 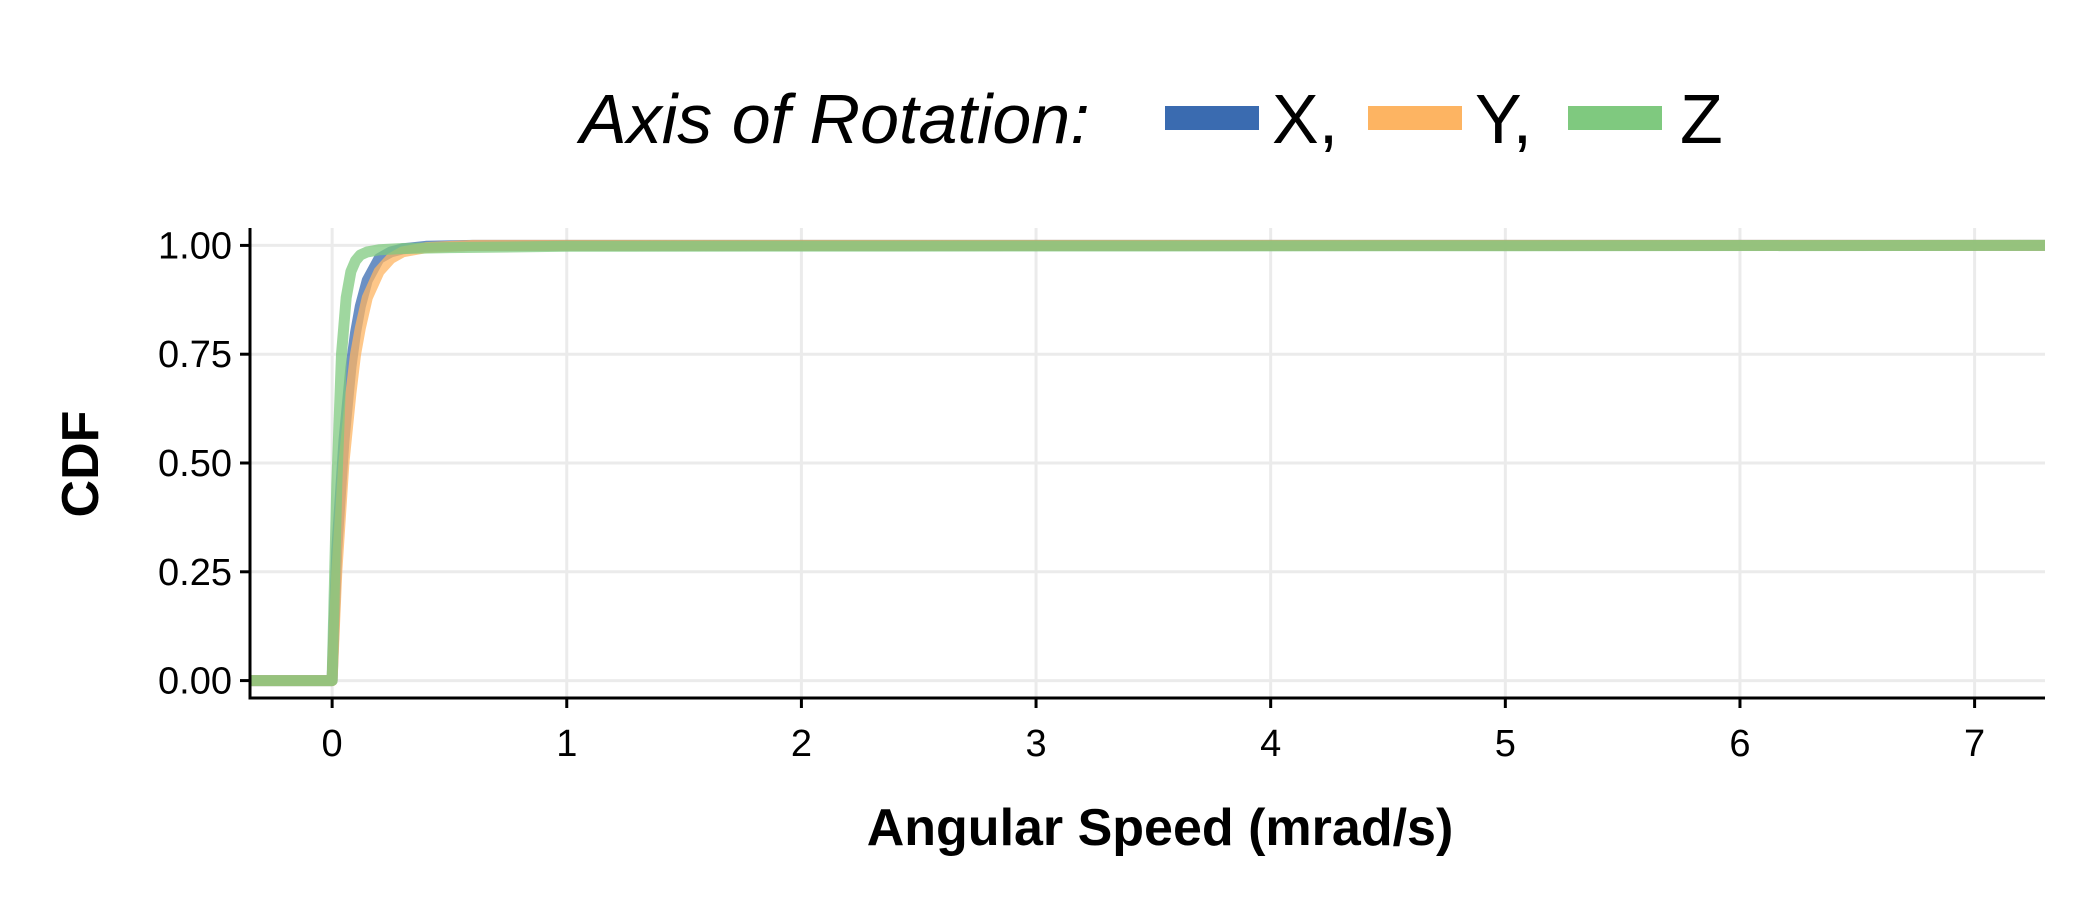 I want to click on legend-label-x: X,, so click(x=1305, y=119).